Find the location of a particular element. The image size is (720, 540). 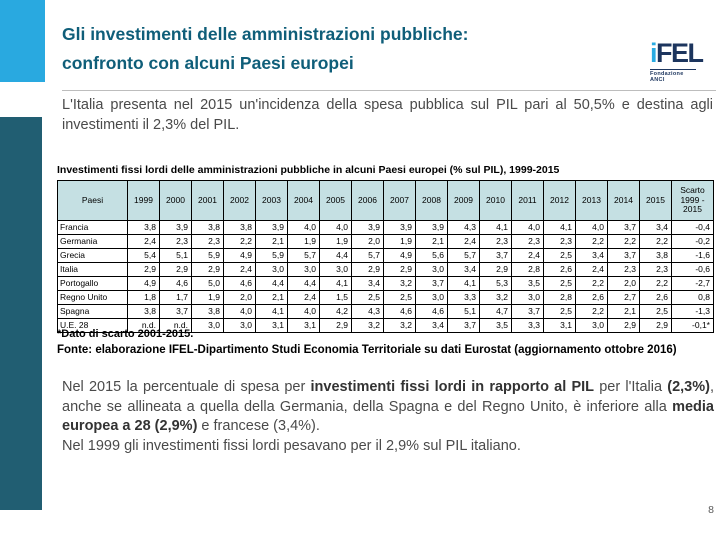

value-cell: 2,3 is located at coordinates (623, 269).